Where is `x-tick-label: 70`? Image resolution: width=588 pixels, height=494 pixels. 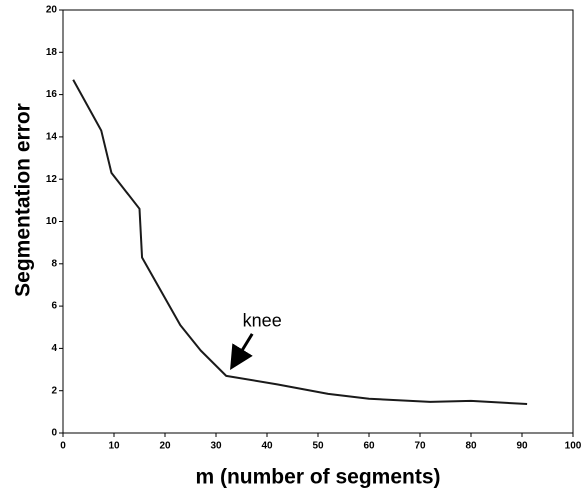 x-tick-label: 70 is located at coordinates (420, 446).